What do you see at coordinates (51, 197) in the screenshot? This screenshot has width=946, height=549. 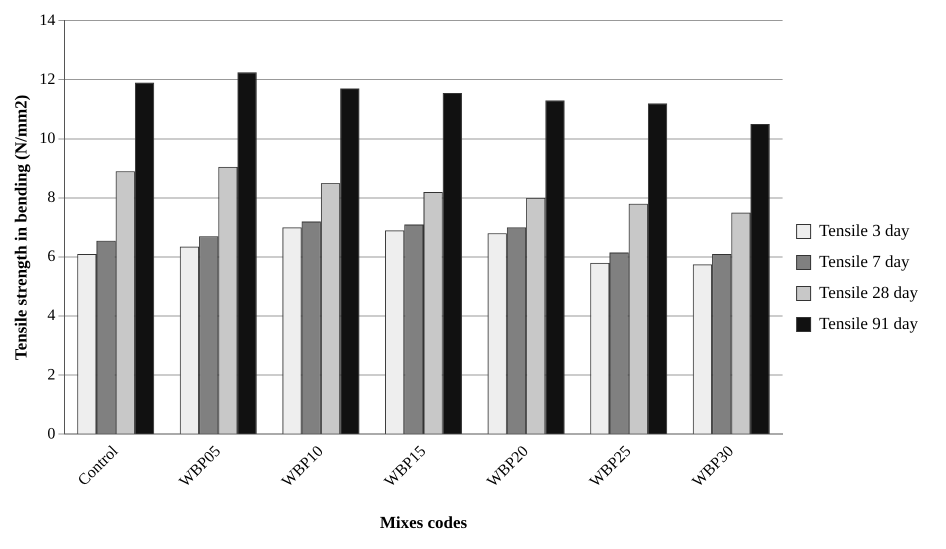 I see `y-tick-label: 8` at bounding box center [51, 197].